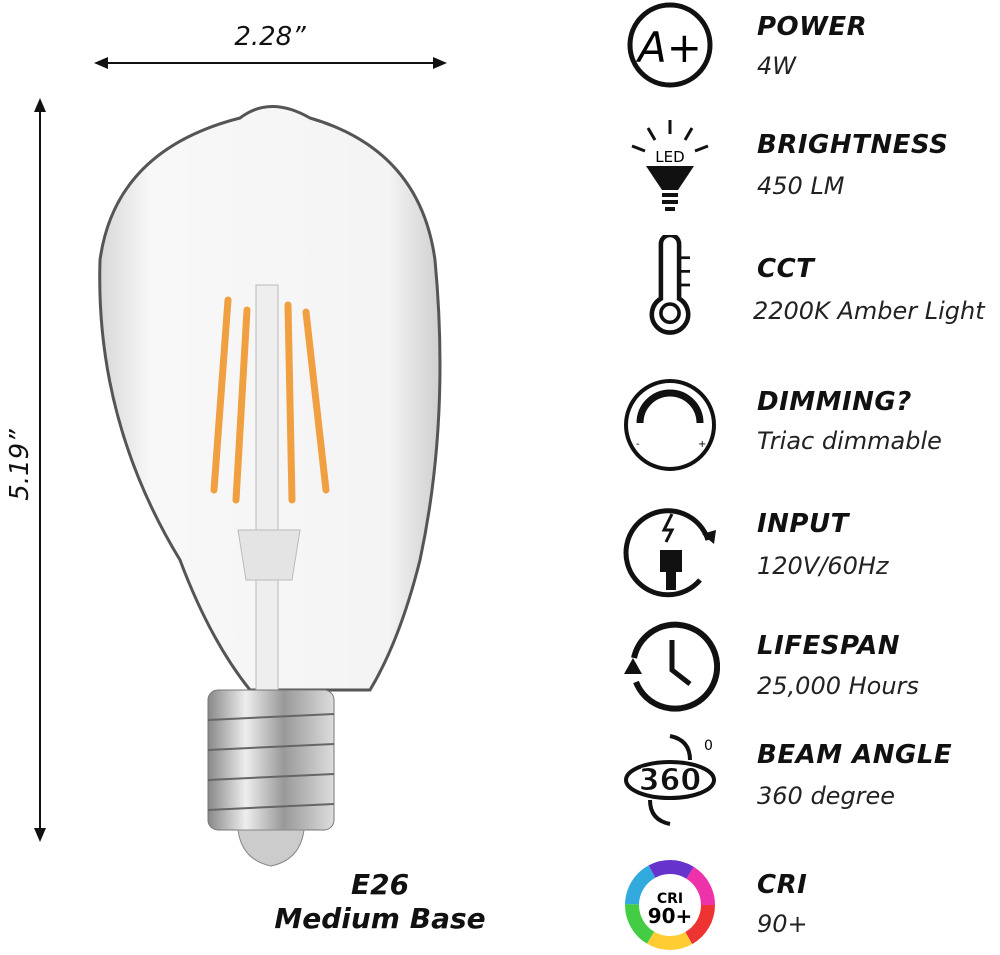 This screenshot has width=1000, height=955. What do you see at coordinates (668, 47) in the screenshot?
I see `svg-text: A+` at bounding box center [668, 47].